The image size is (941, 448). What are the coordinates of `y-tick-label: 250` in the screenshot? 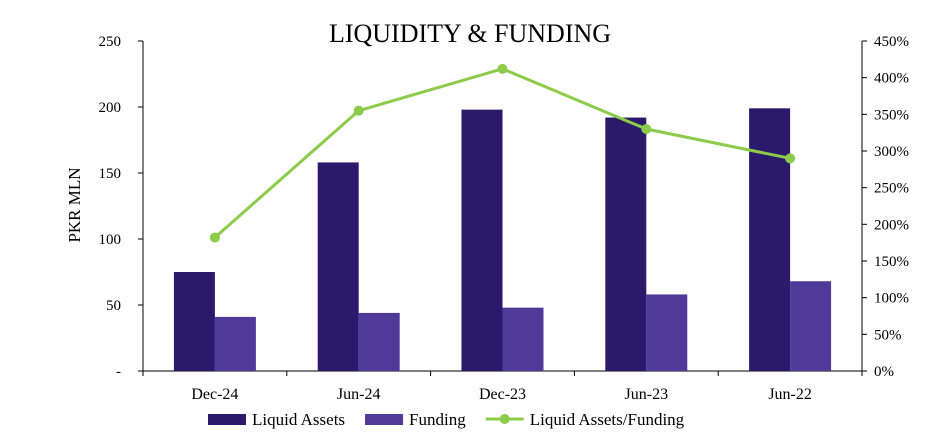 It's located at (110, 42).